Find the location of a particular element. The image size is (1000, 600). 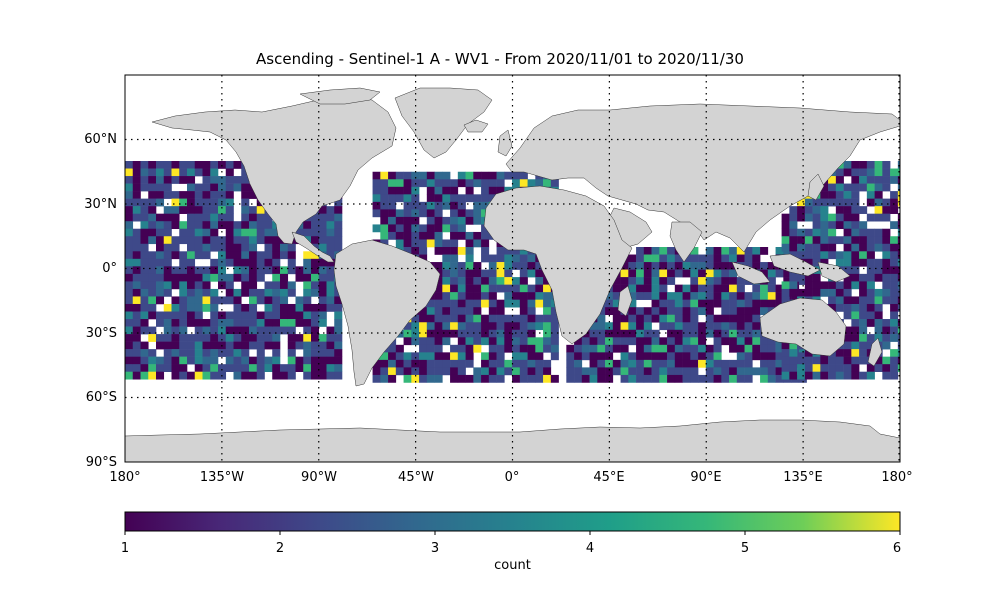

colorbar-tick-label: 3 is located at coordinates (435, 548).